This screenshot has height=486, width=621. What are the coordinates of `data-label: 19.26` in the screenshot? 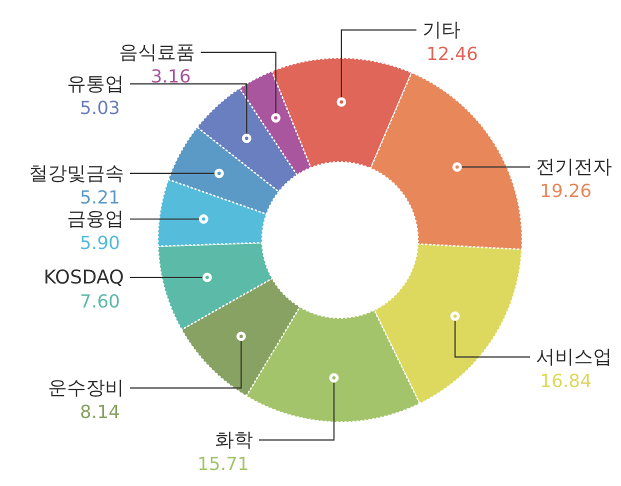 It's located at (566, 191).